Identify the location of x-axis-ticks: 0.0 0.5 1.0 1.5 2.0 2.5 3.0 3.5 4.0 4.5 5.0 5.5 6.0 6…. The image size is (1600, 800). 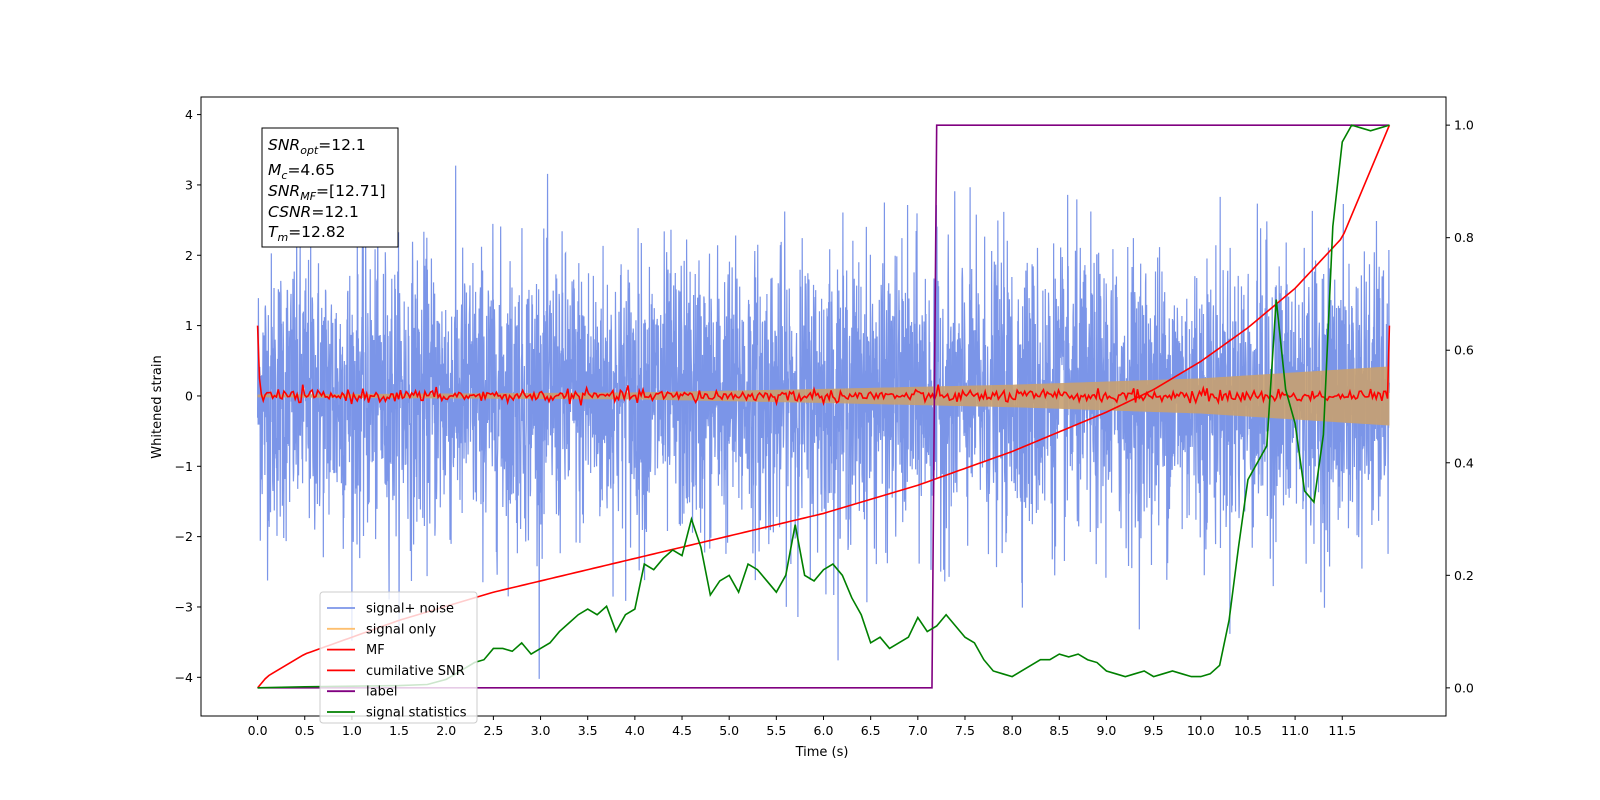
(802, 727).